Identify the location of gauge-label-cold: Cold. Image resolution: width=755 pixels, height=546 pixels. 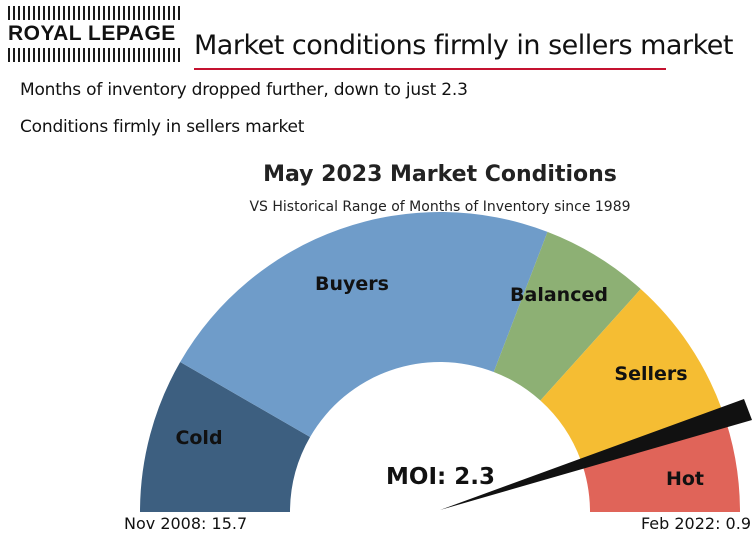
(198, 438).